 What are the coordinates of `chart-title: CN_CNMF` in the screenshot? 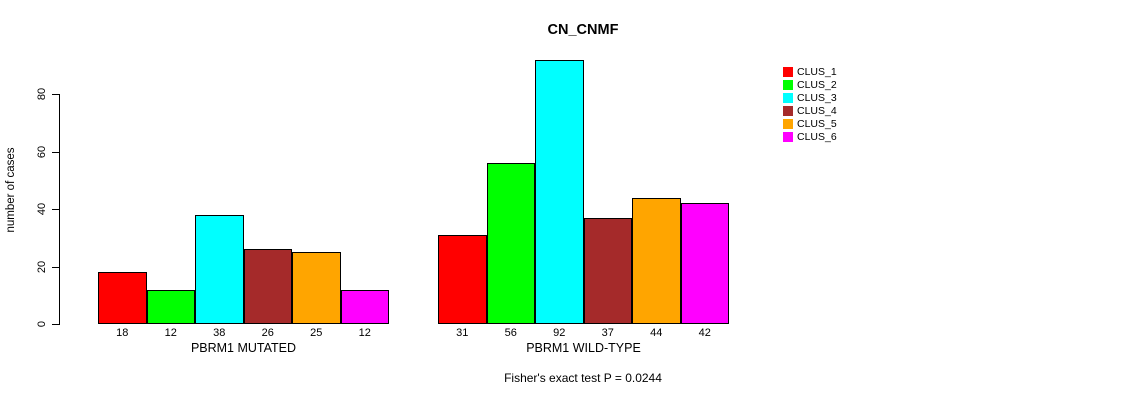 It's located at (583, 30).